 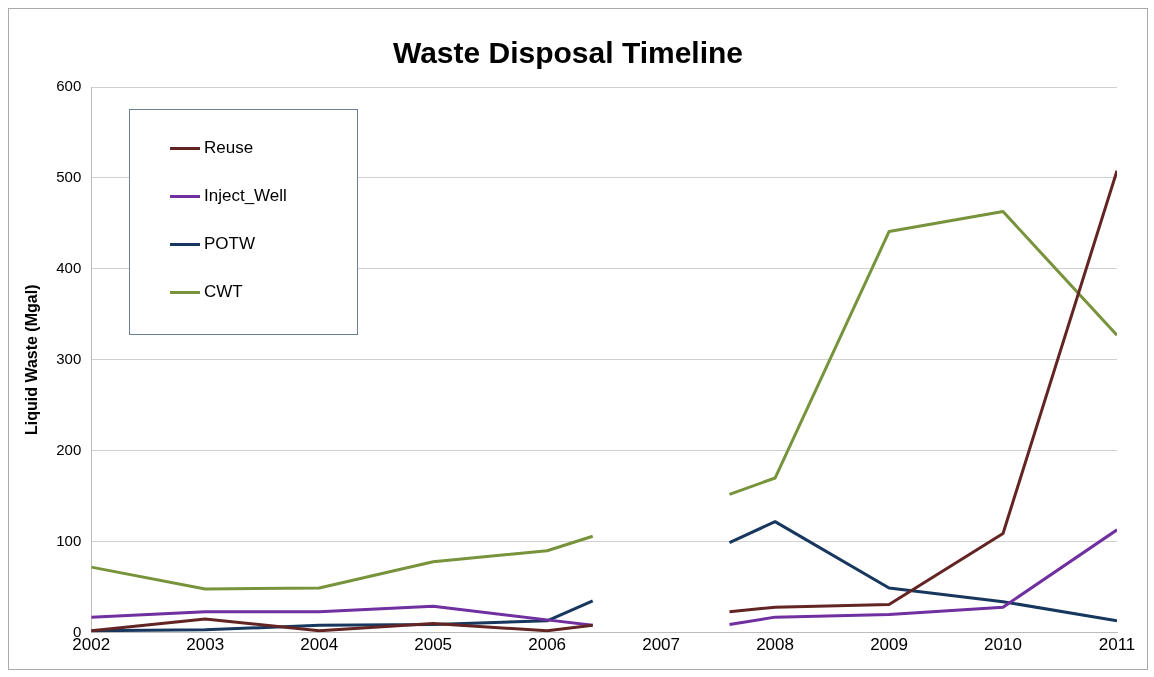 I want to click on legend-label: POTW, so click(x=229, y=244).